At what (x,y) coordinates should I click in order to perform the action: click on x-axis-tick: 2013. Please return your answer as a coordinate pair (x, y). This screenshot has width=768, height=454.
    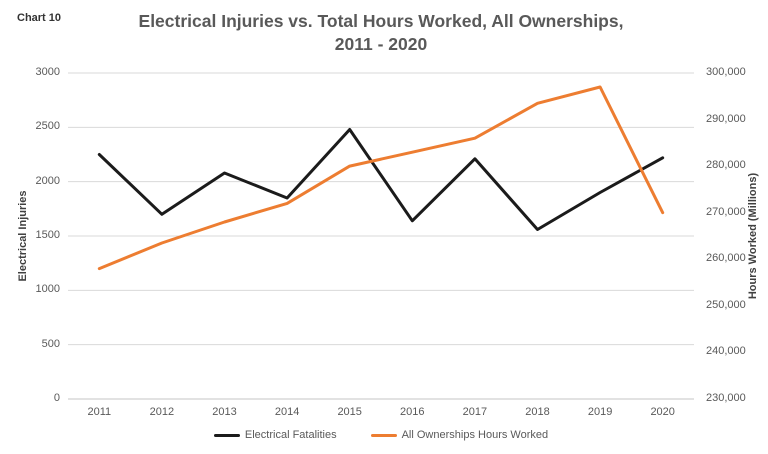
    Looking at the image, I should click on (224, 412).